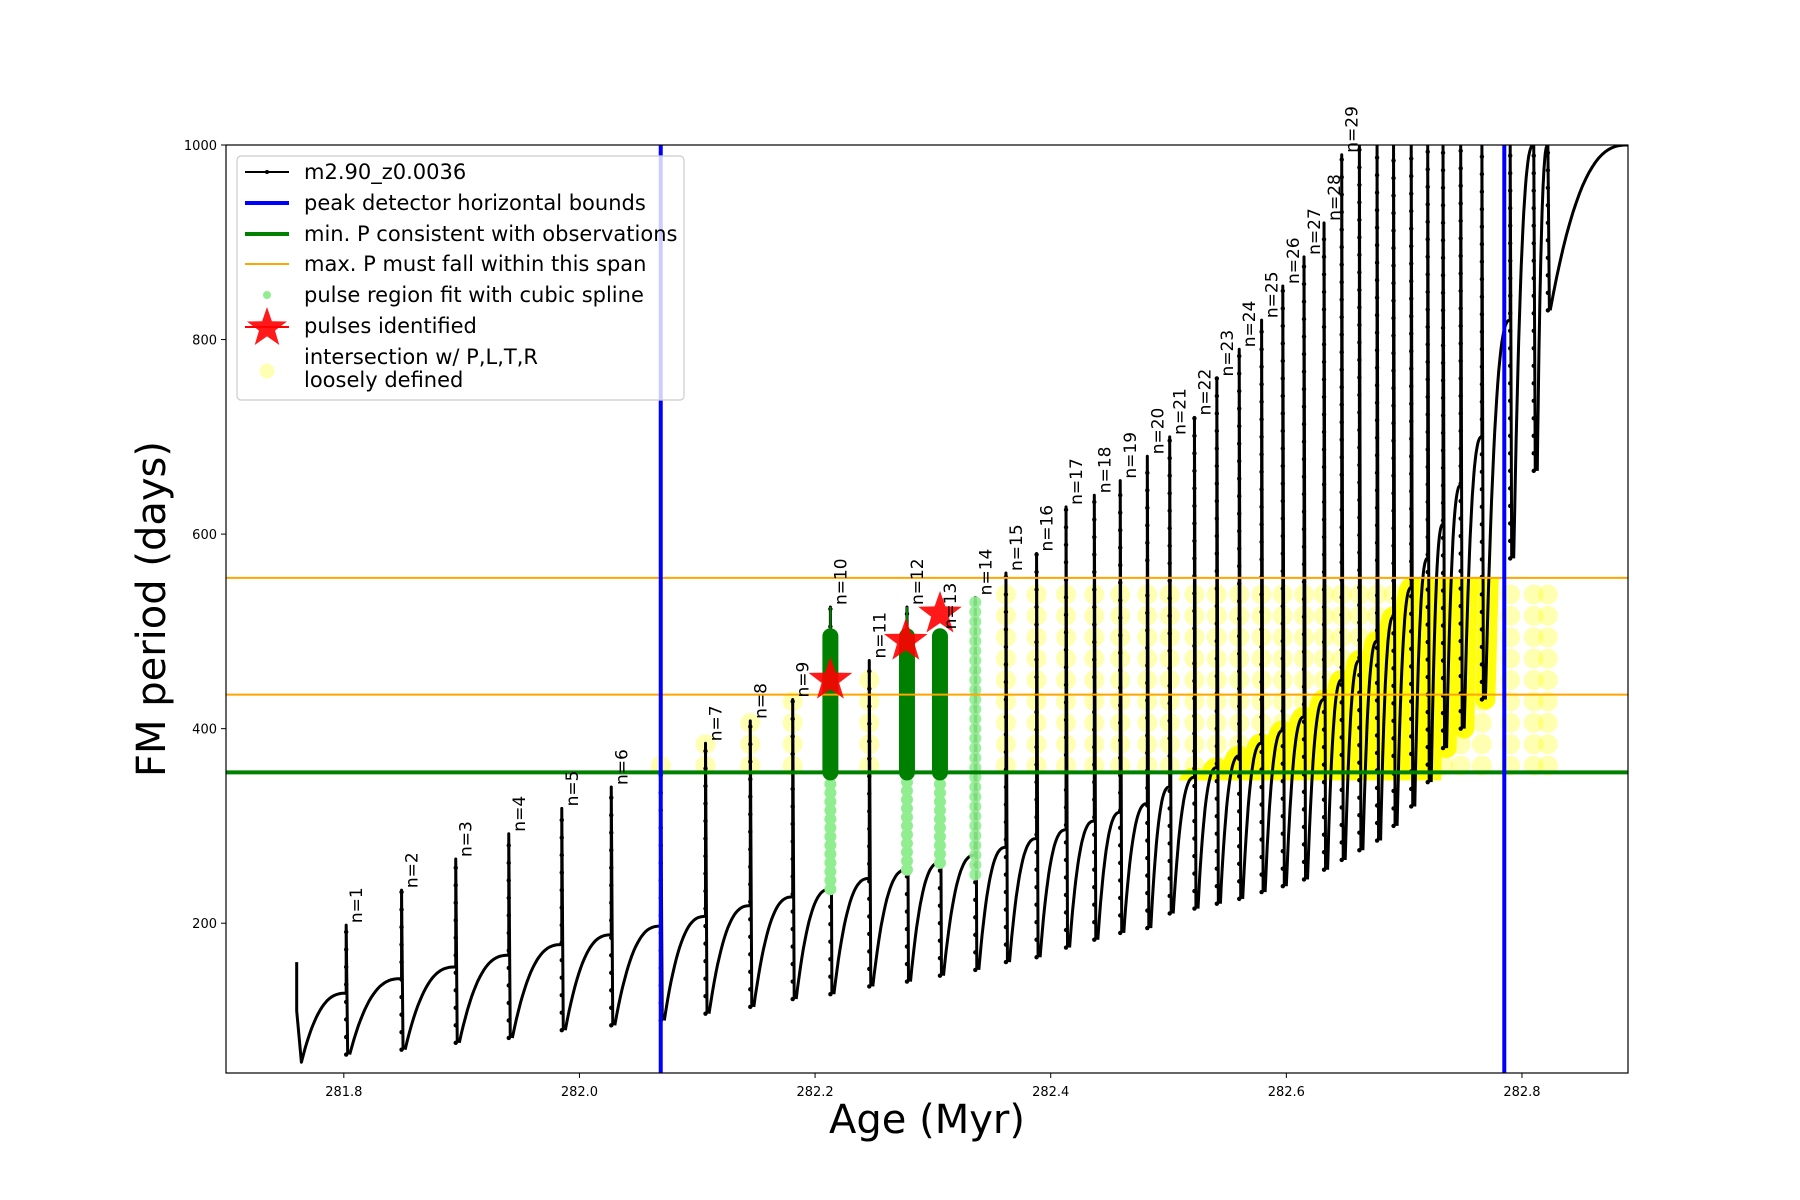 This screenshot has height=1200, width=1800. I want to click on pulse-label: n=12, so click(918, 581).